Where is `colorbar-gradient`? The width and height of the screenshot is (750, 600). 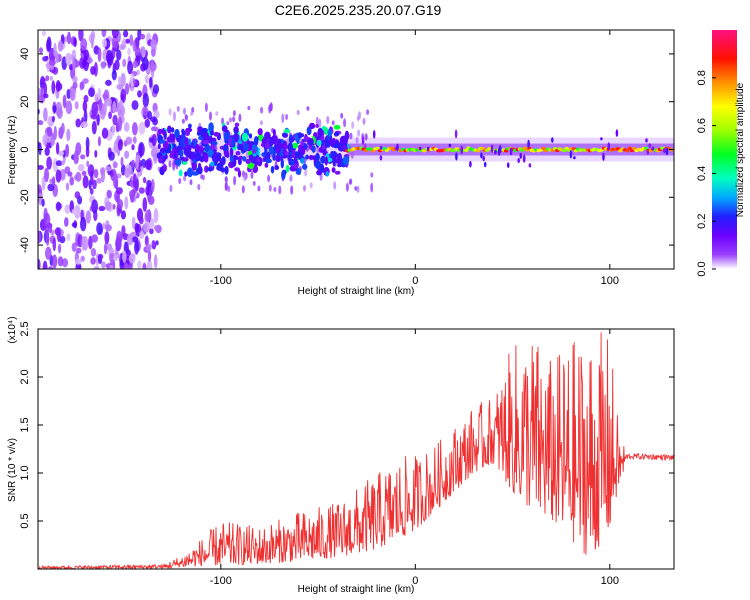
colorbar-gradient is located at coordinates (724, 149).